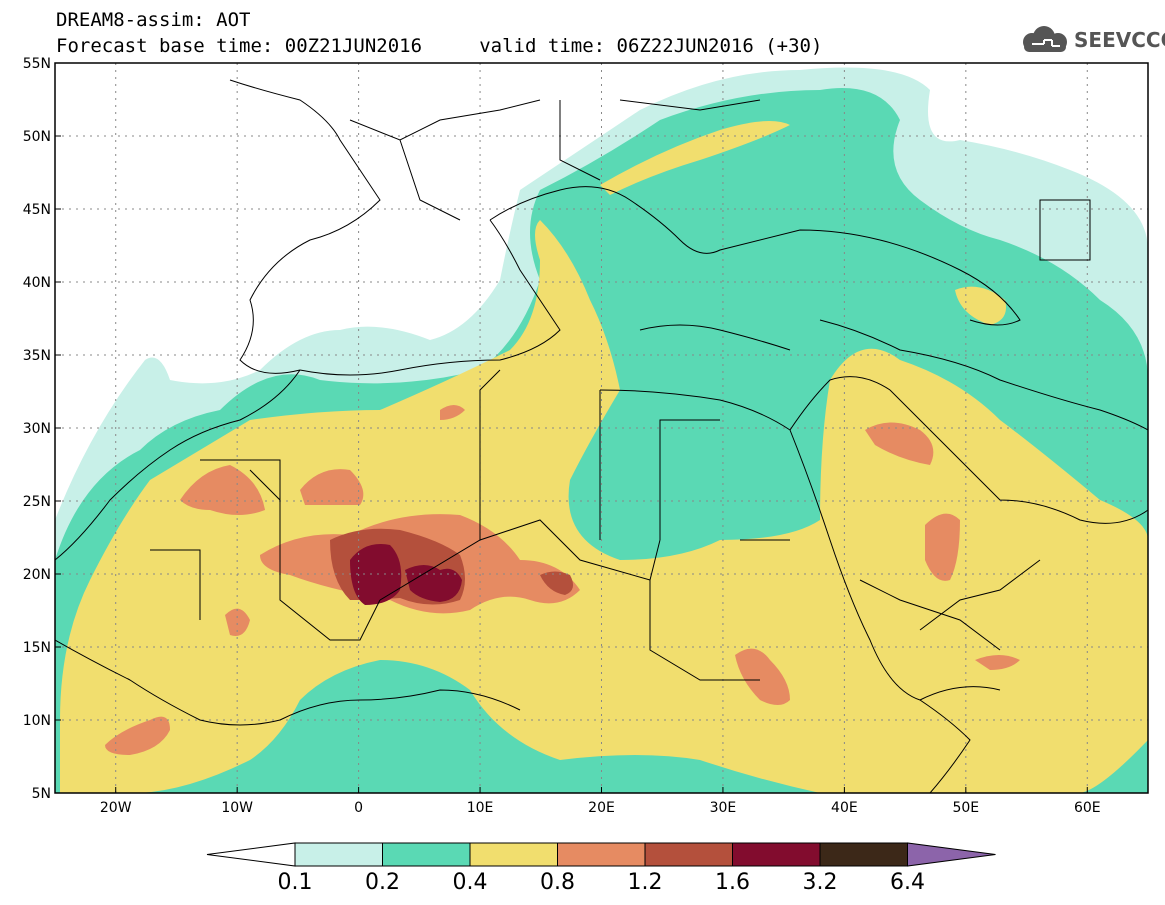  What do you see at coordinates (965, 808) in the screenshot?
I see `lon-tick-label: 50E` at bounding box center [965, 808].